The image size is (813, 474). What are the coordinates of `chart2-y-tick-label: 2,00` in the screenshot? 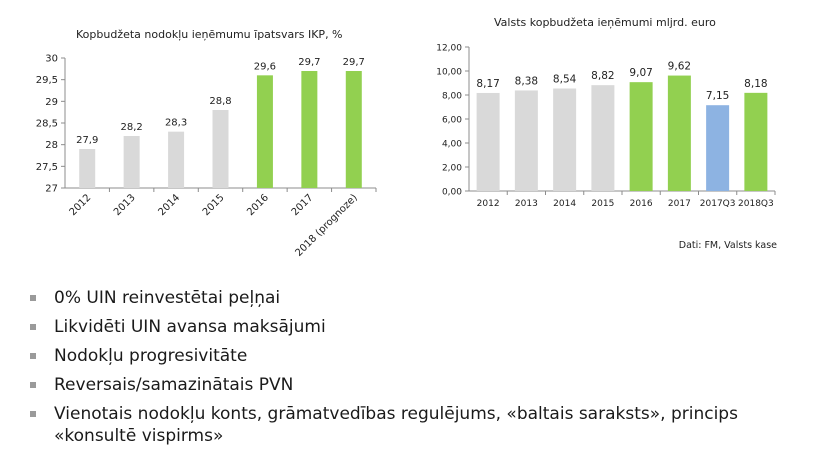 It's located at (452, 169).